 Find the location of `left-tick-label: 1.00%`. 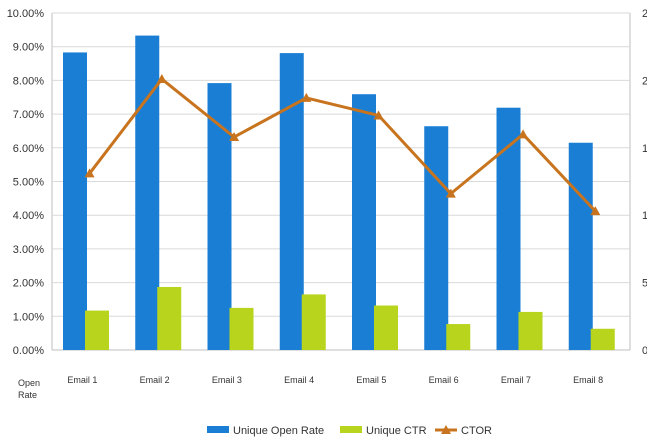

left-tick-label: 1.00% is located at coordinates (28, 317).